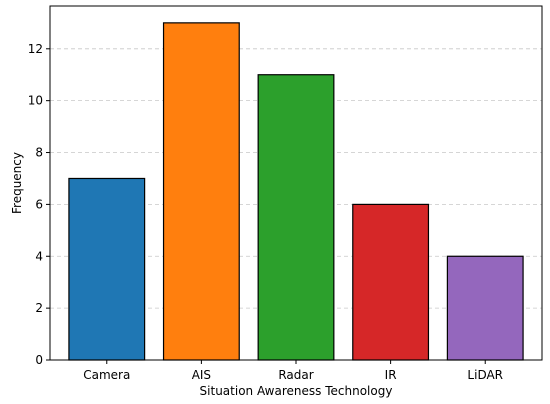  I want to click on x-tick-label: IR, so click(391, 375).